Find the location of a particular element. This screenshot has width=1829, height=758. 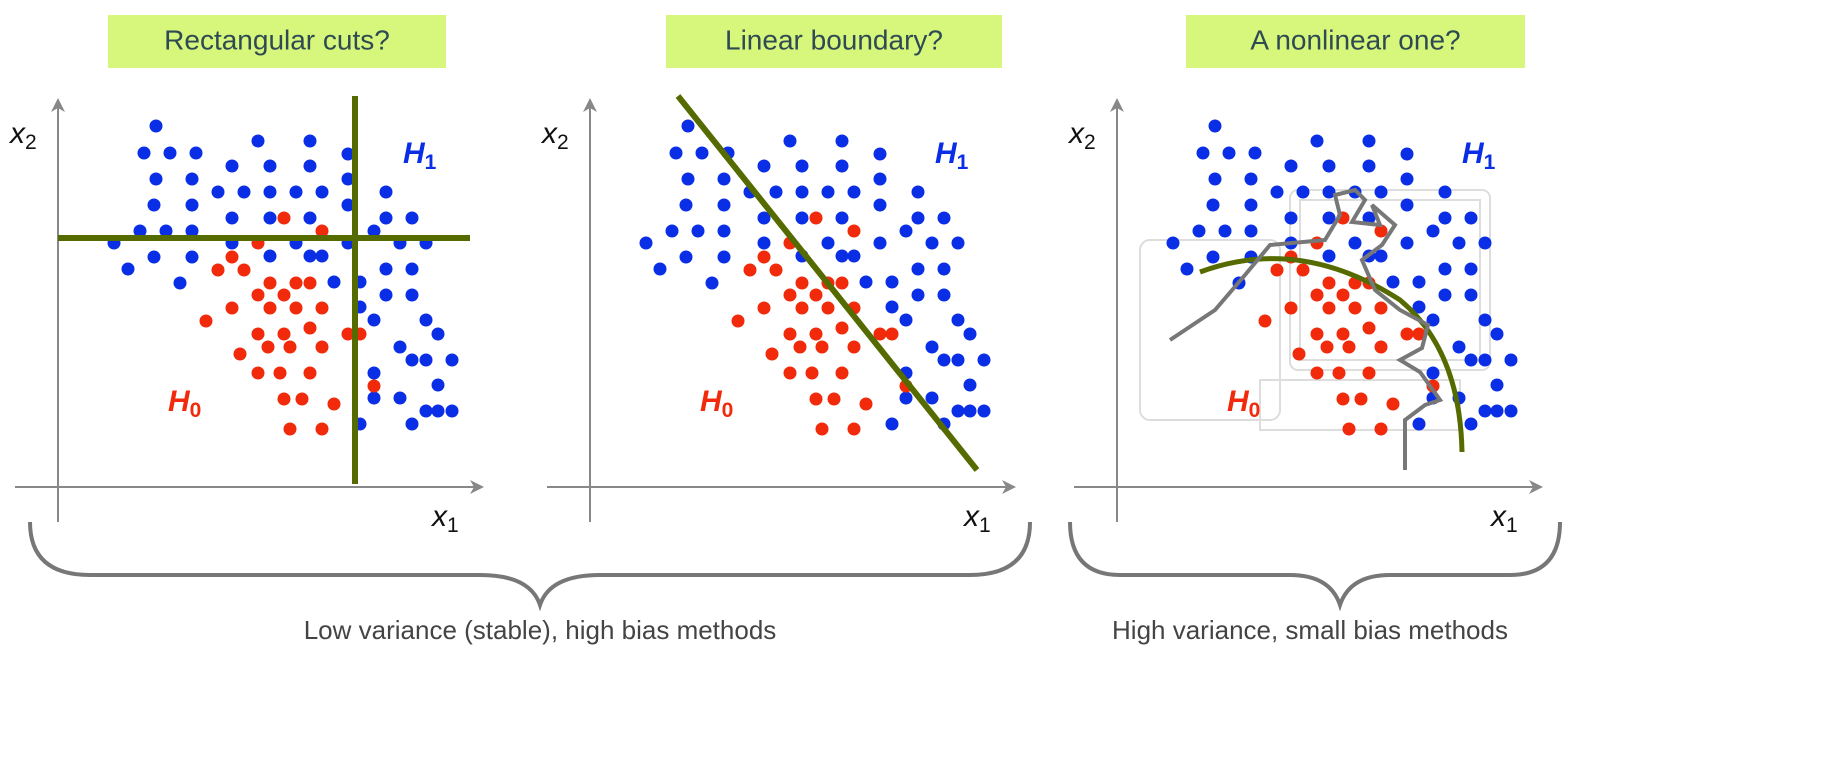

signal-label-index: 1 is located at coordinates (963, 162).